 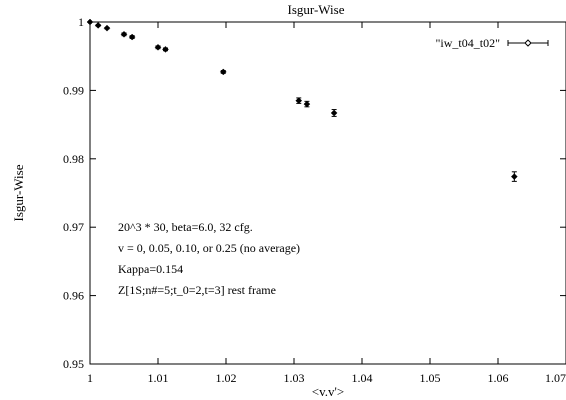 What do you see at coordinates (316, 9) in the screenshot?
I see `chart-title: Isgur-Wise` at bounding box center [316, 9].